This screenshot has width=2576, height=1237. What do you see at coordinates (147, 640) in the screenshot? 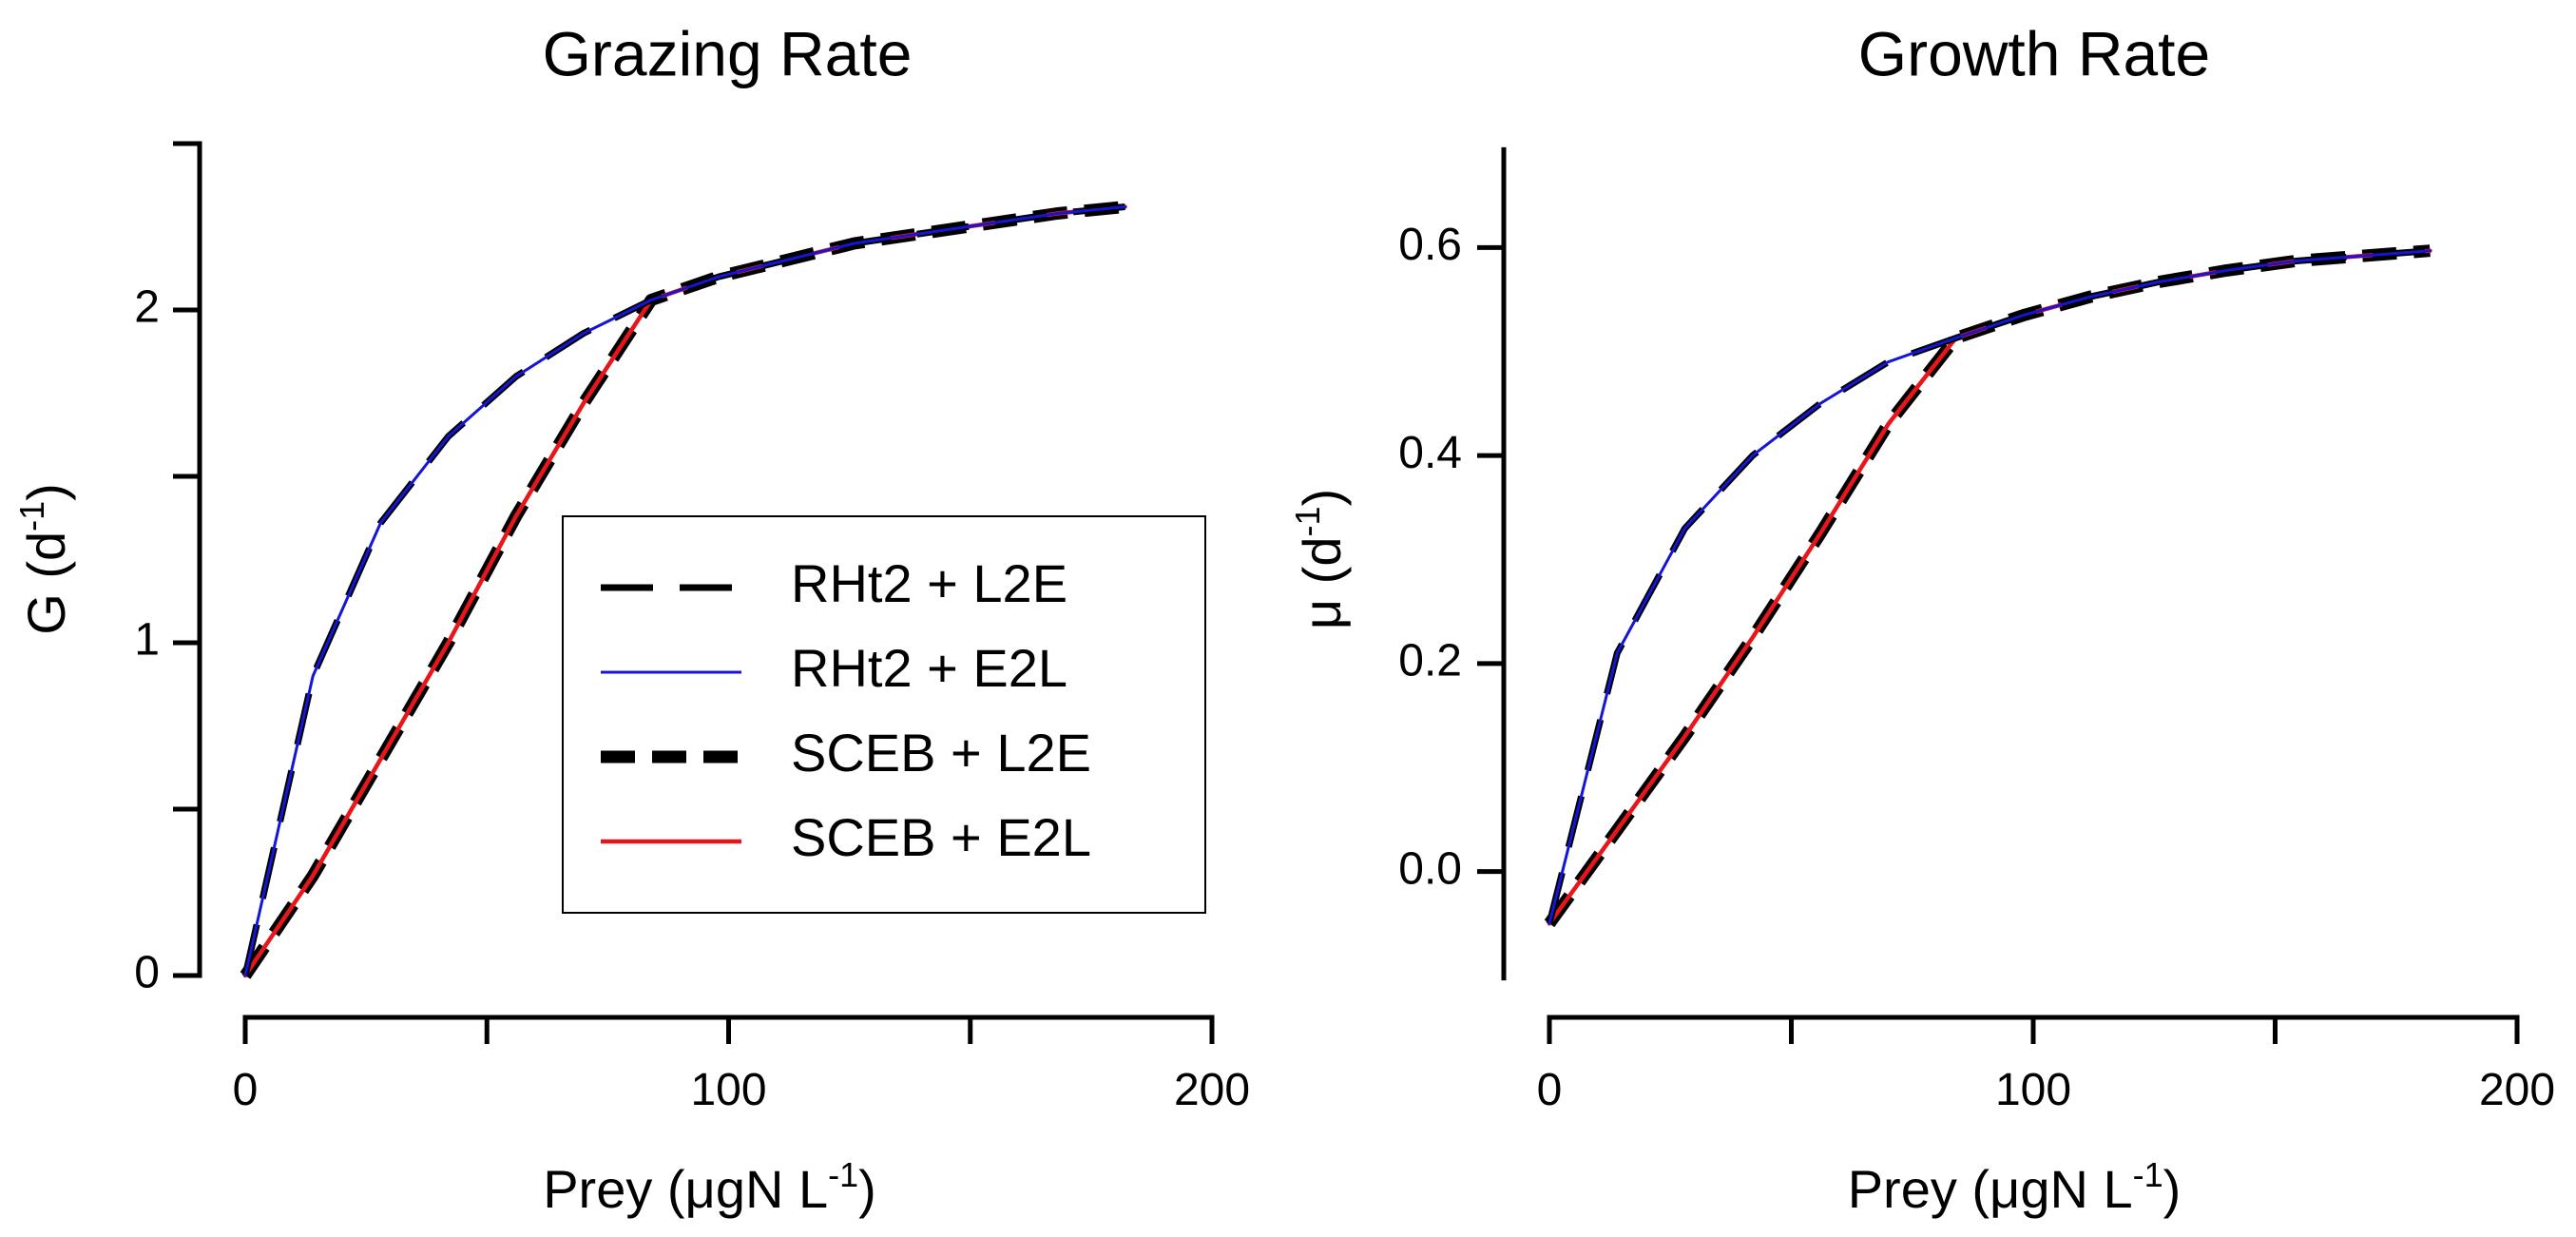
I see `y-tick-label: 1` at bounding box center [147, 640].